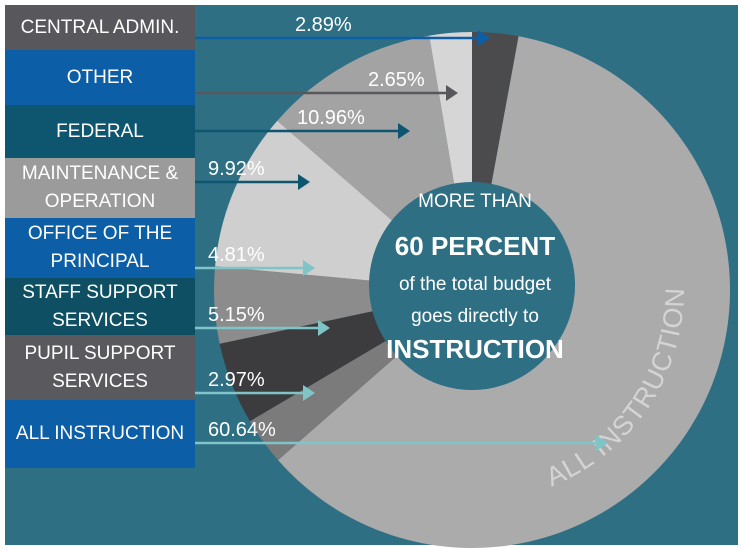  I want to click on center-text: 60 PERCENT, so click(475, 246).